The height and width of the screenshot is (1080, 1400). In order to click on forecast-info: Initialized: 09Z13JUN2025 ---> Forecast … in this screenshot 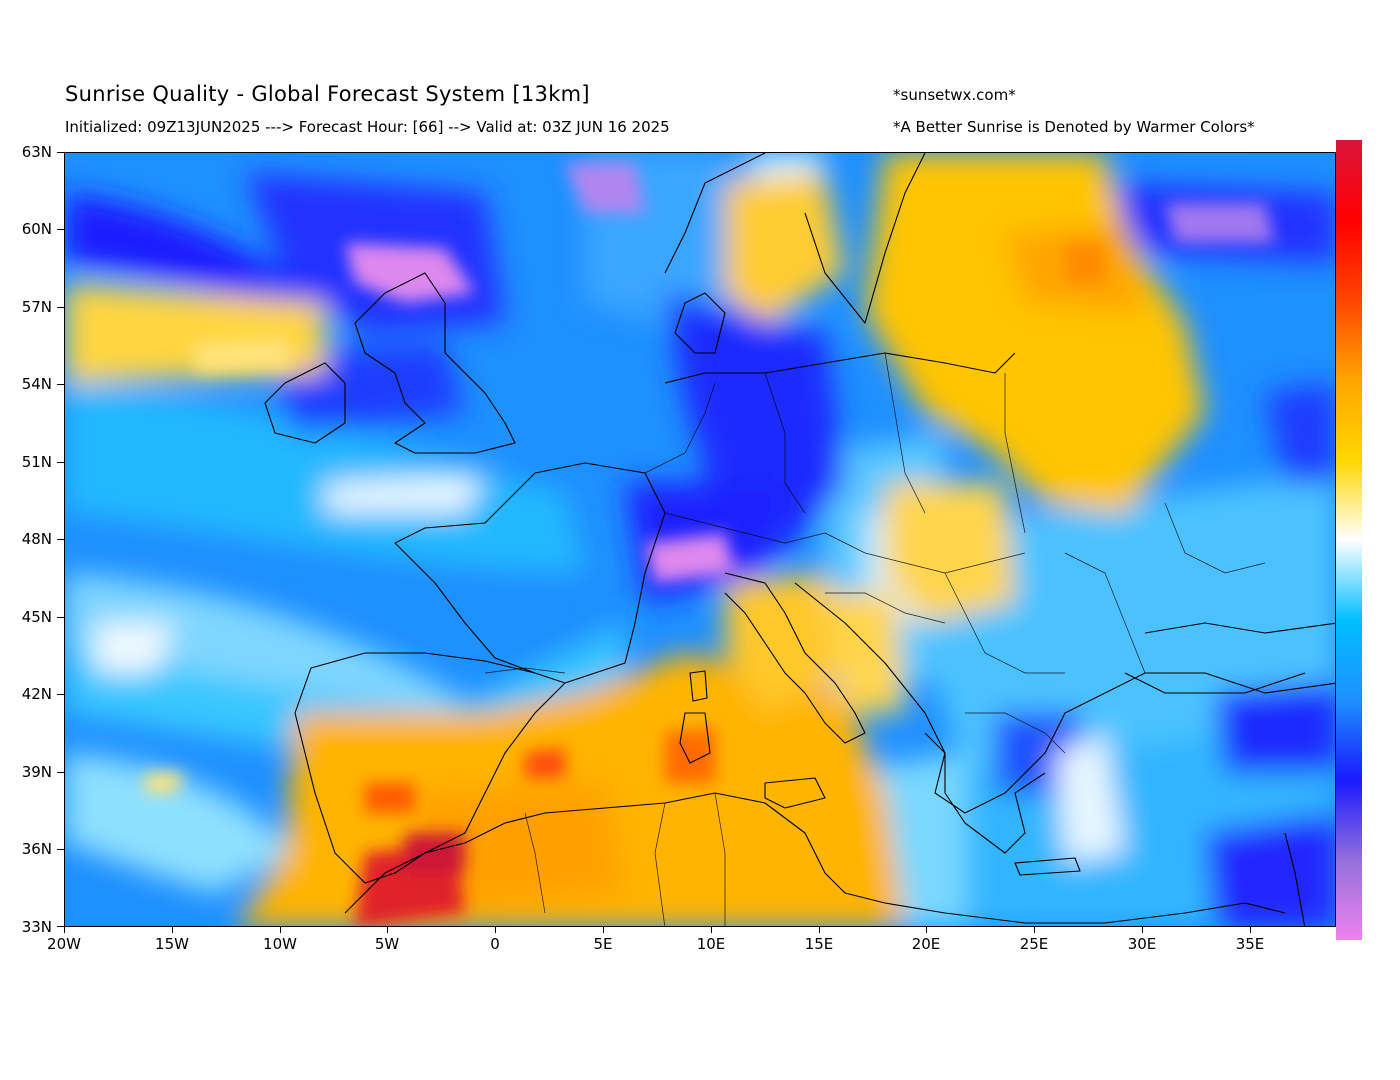, I will do `click(367, 127)`.